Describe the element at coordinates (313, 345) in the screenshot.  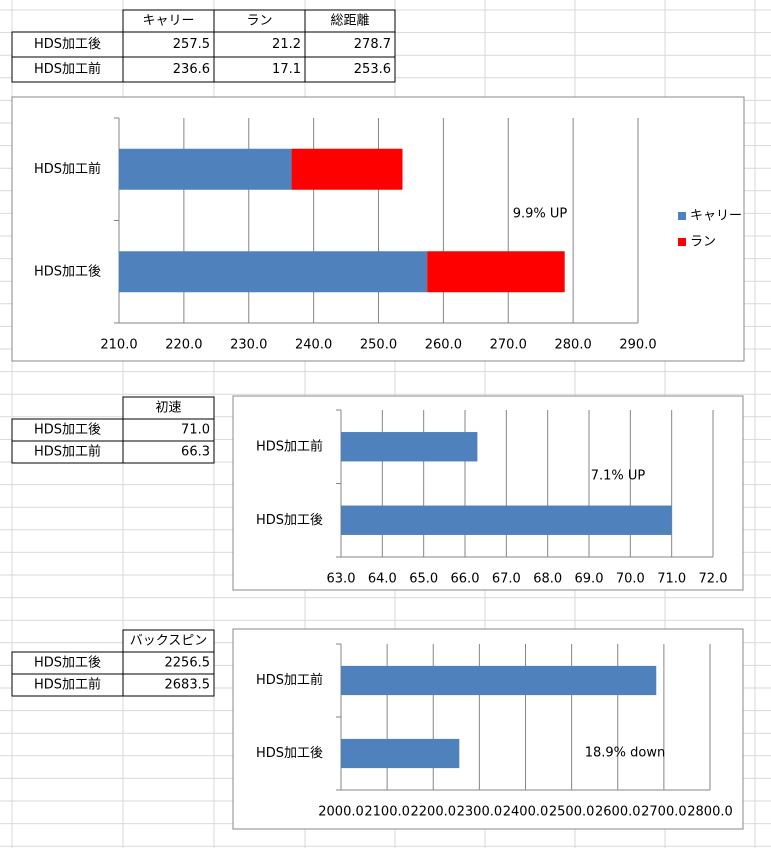
I see `x-tick-label: 240.0` at that location.